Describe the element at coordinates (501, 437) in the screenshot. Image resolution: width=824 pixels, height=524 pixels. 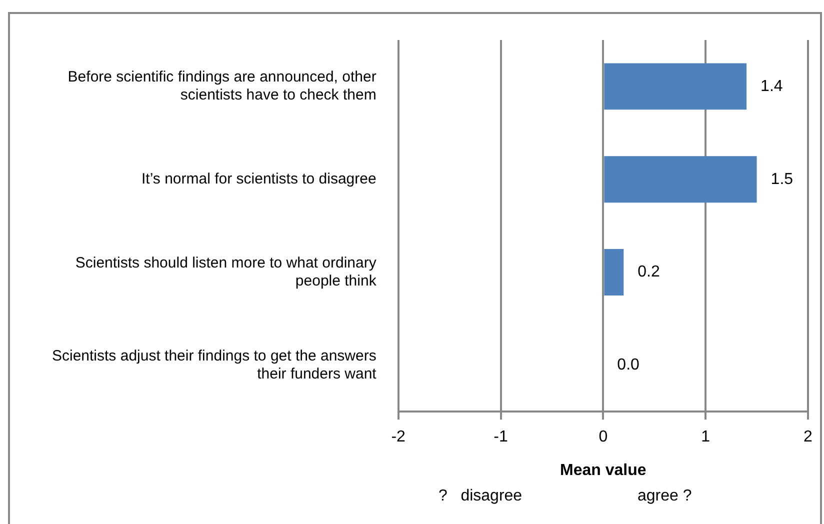
I see `x-tick-label: -1` at that location.